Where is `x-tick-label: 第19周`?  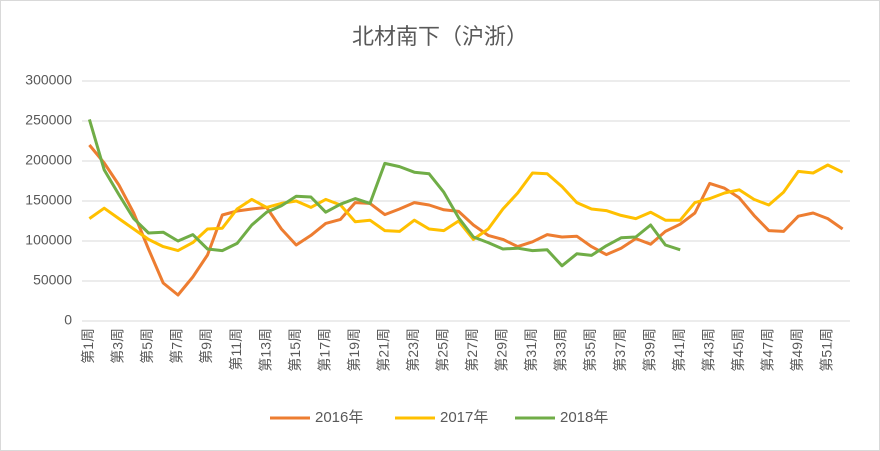
x-tick-label: 第19周 is located at coordinates (354, 350).